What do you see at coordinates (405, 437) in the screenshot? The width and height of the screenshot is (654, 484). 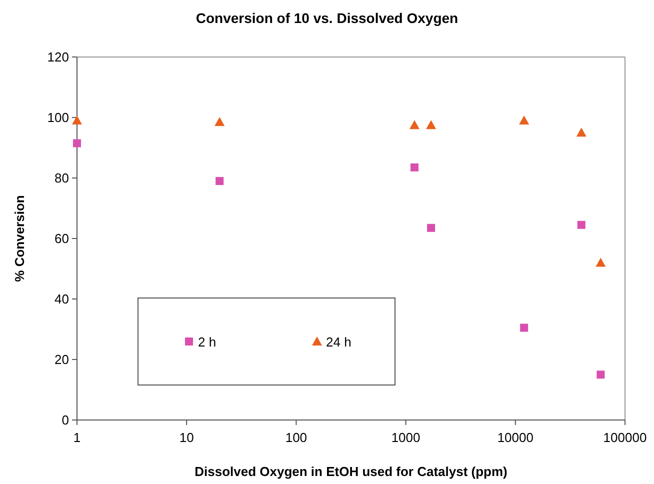 I see `x-tick-label: 1000` at bounding box center [405, 437].